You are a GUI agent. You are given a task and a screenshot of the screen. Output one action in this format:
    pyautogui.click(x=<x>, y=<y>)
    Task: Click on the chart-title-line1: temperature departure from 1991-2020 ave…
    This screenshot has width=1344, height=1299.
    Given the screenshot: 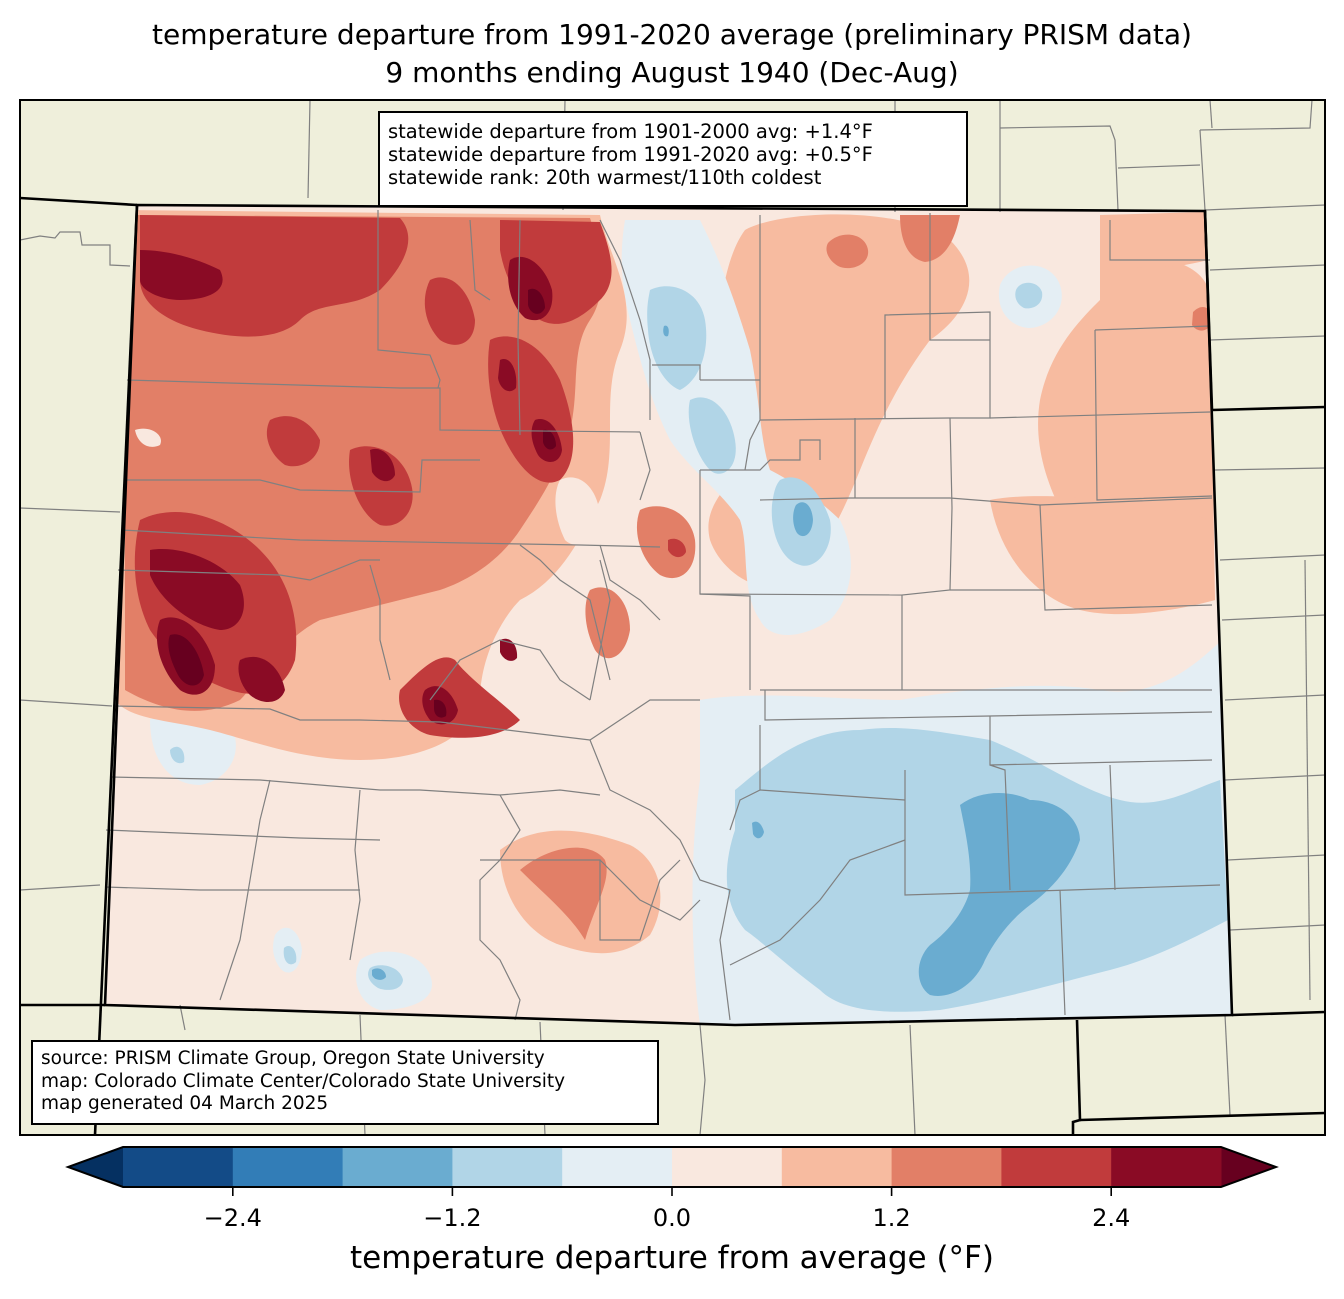 What is the action you would take?
    pyautogui.click(x=672, y=34)
    